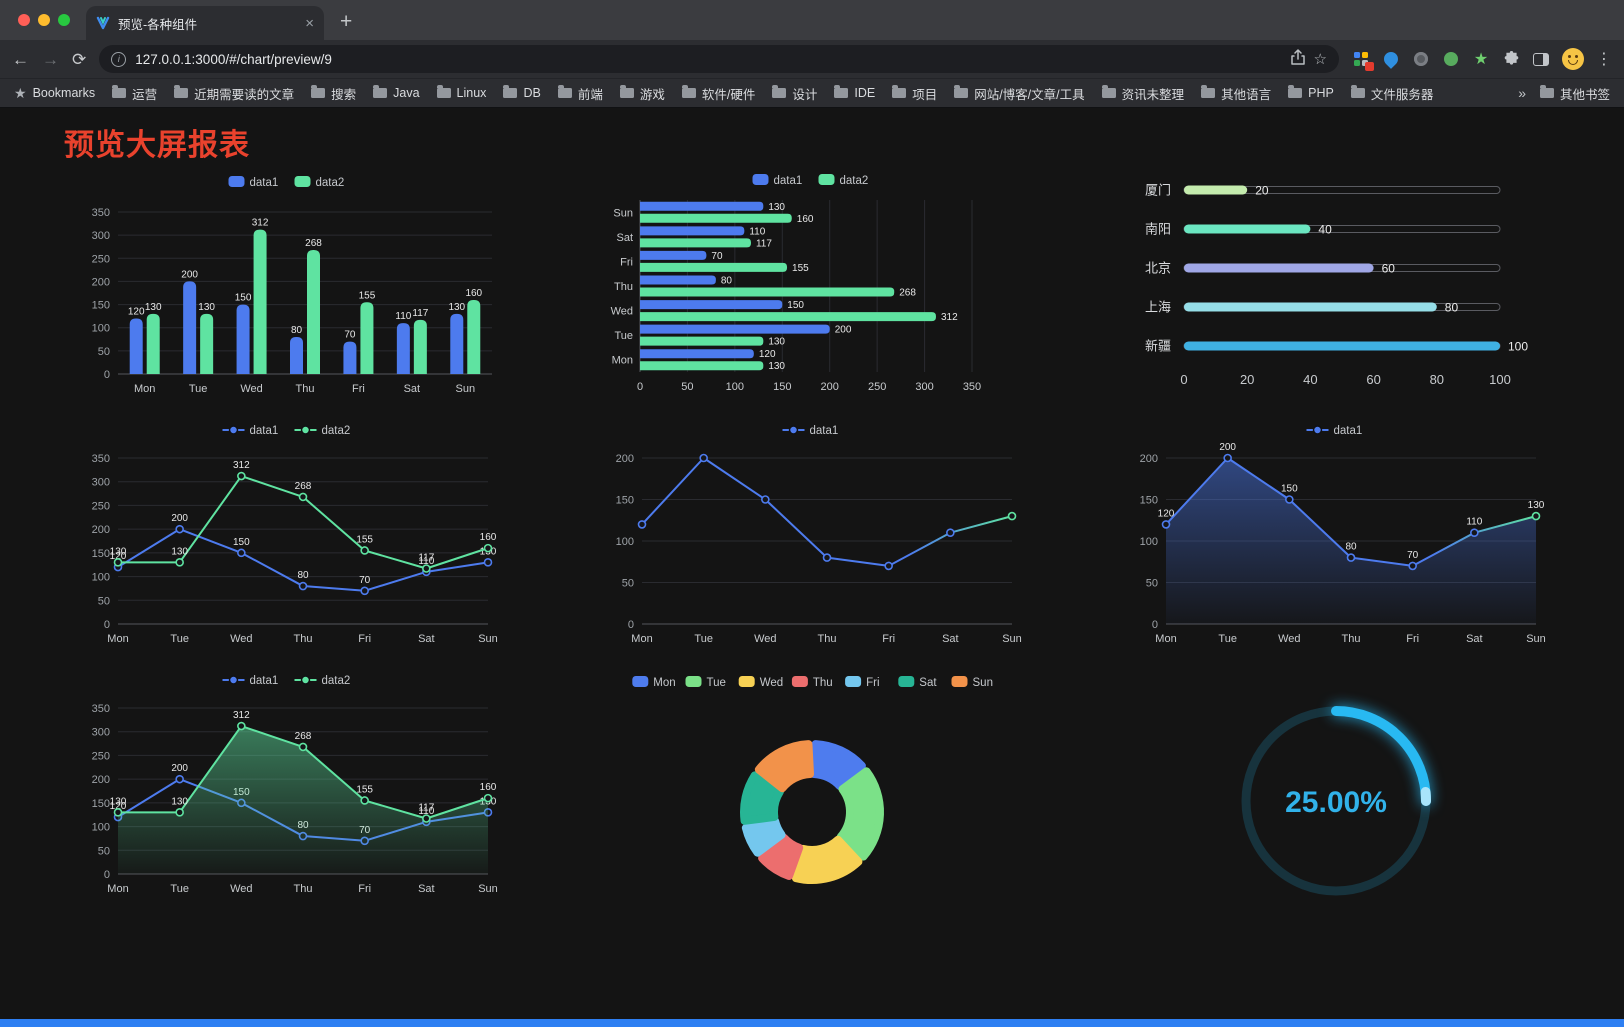 The image size is (1624, 1027). I want to click on close-window-button, so click(24, 20).